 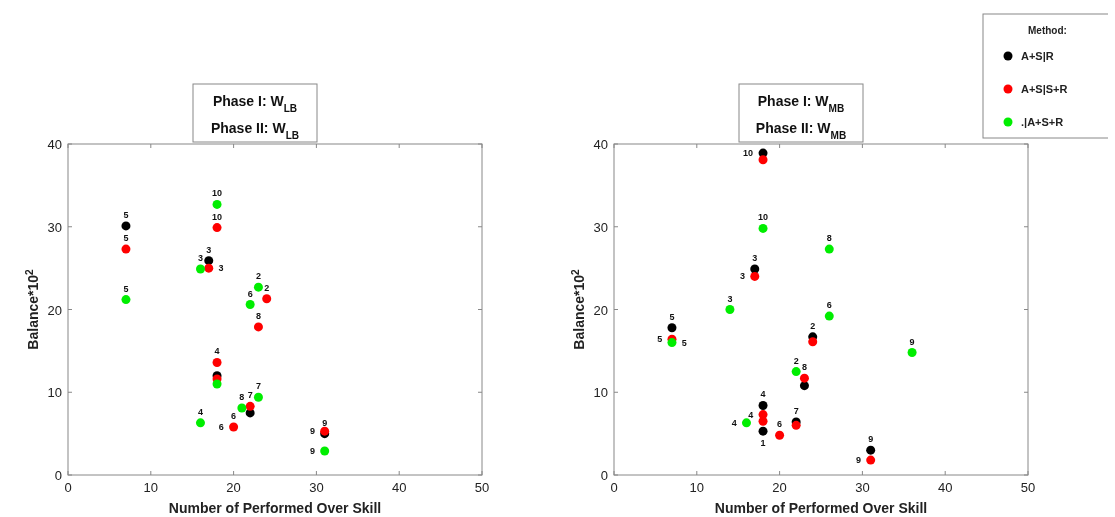 What do you see at coordinates (1047, 30) in the screenshot?
I see `legend-title: Method:` at bounding box center [1047, 30].